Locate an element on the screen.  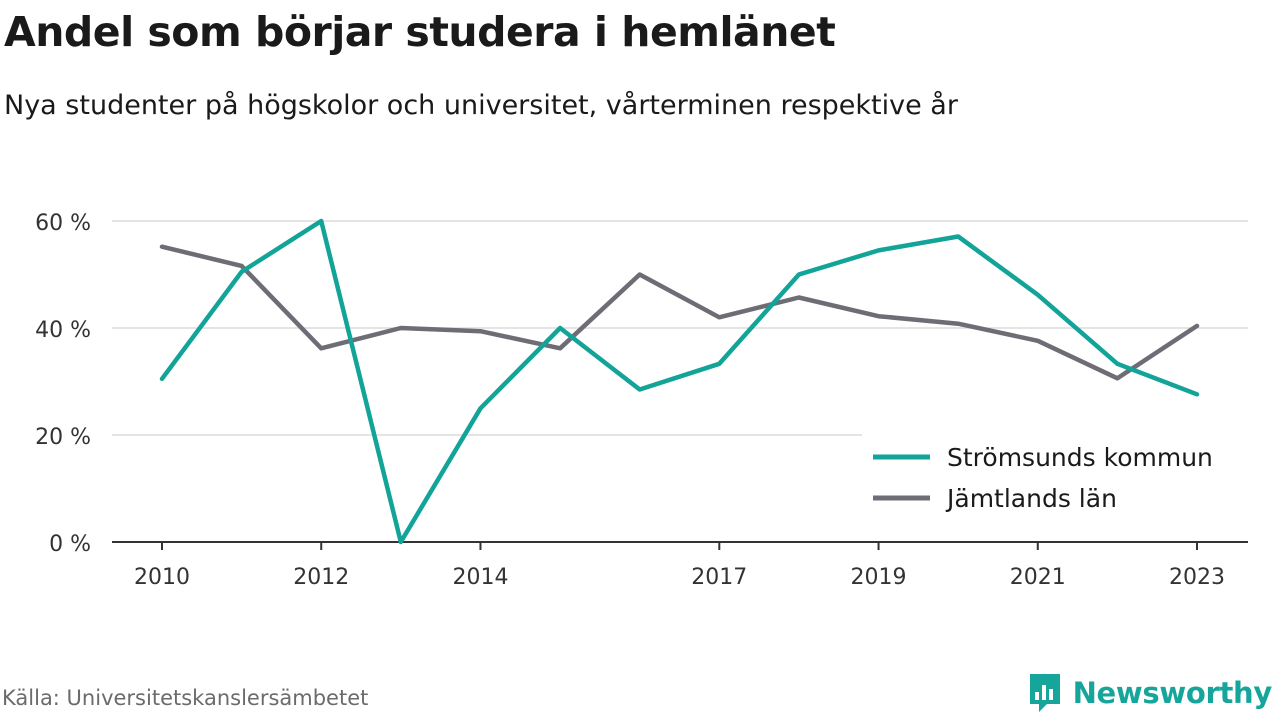
y-tick-label: 20 % is located at coordinates (63, 437).